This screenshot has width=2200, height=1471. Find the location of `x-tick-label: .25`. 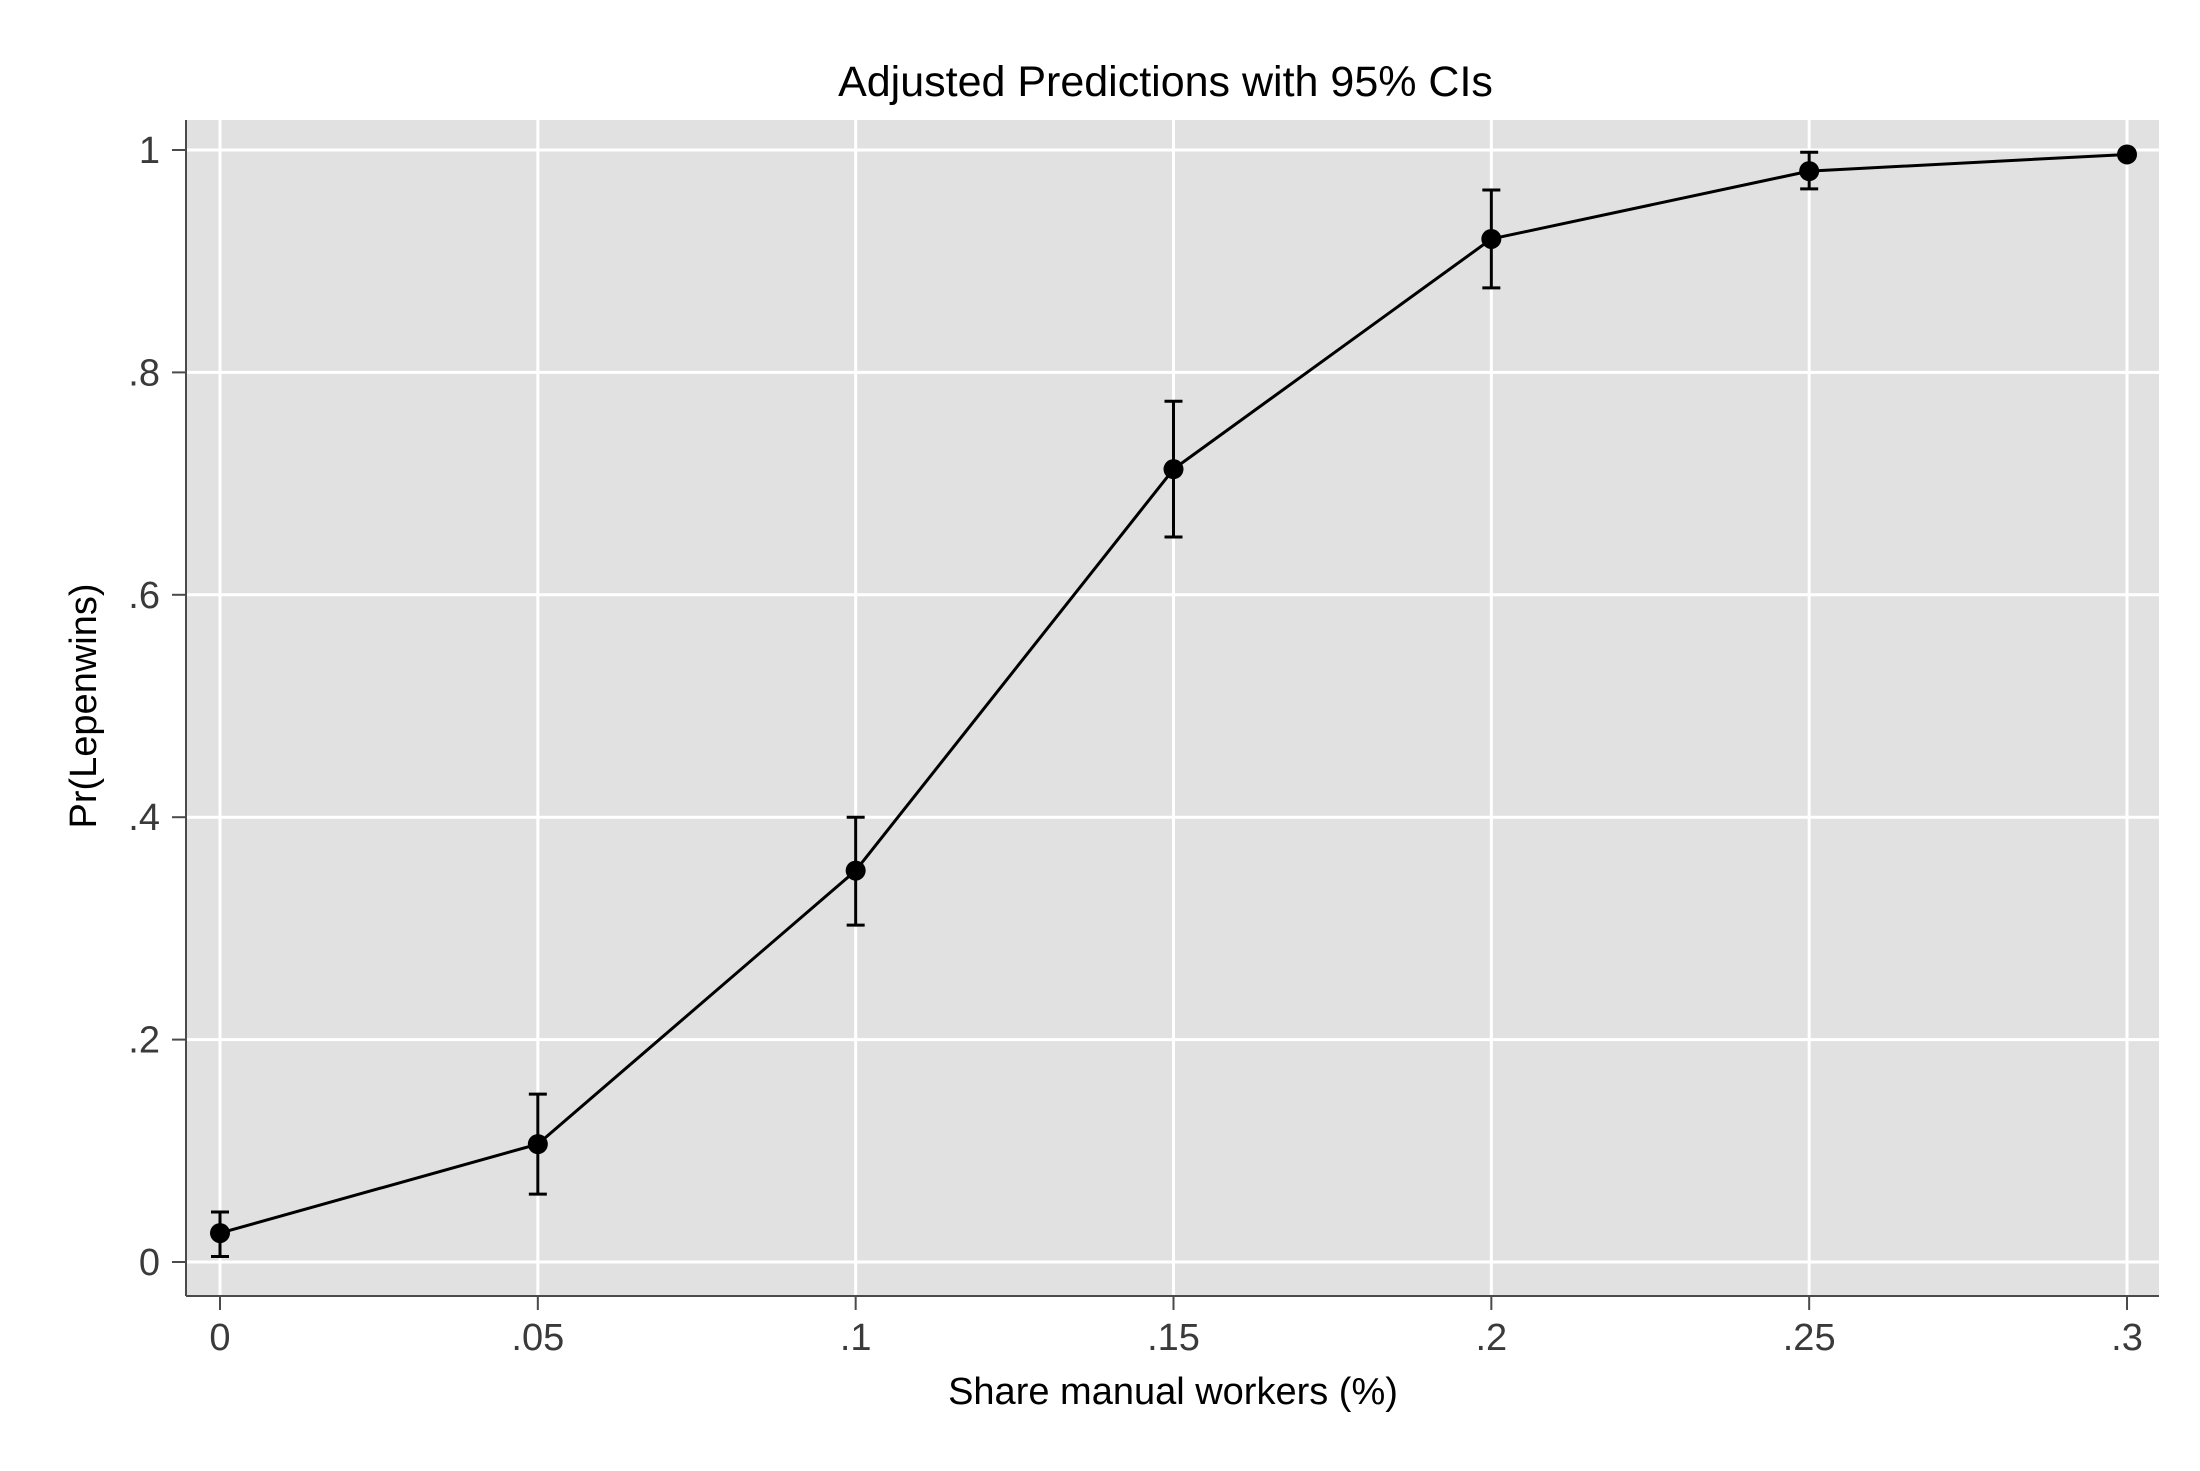

x-tick-label: .25 is located at coordinates (1809, 1338).